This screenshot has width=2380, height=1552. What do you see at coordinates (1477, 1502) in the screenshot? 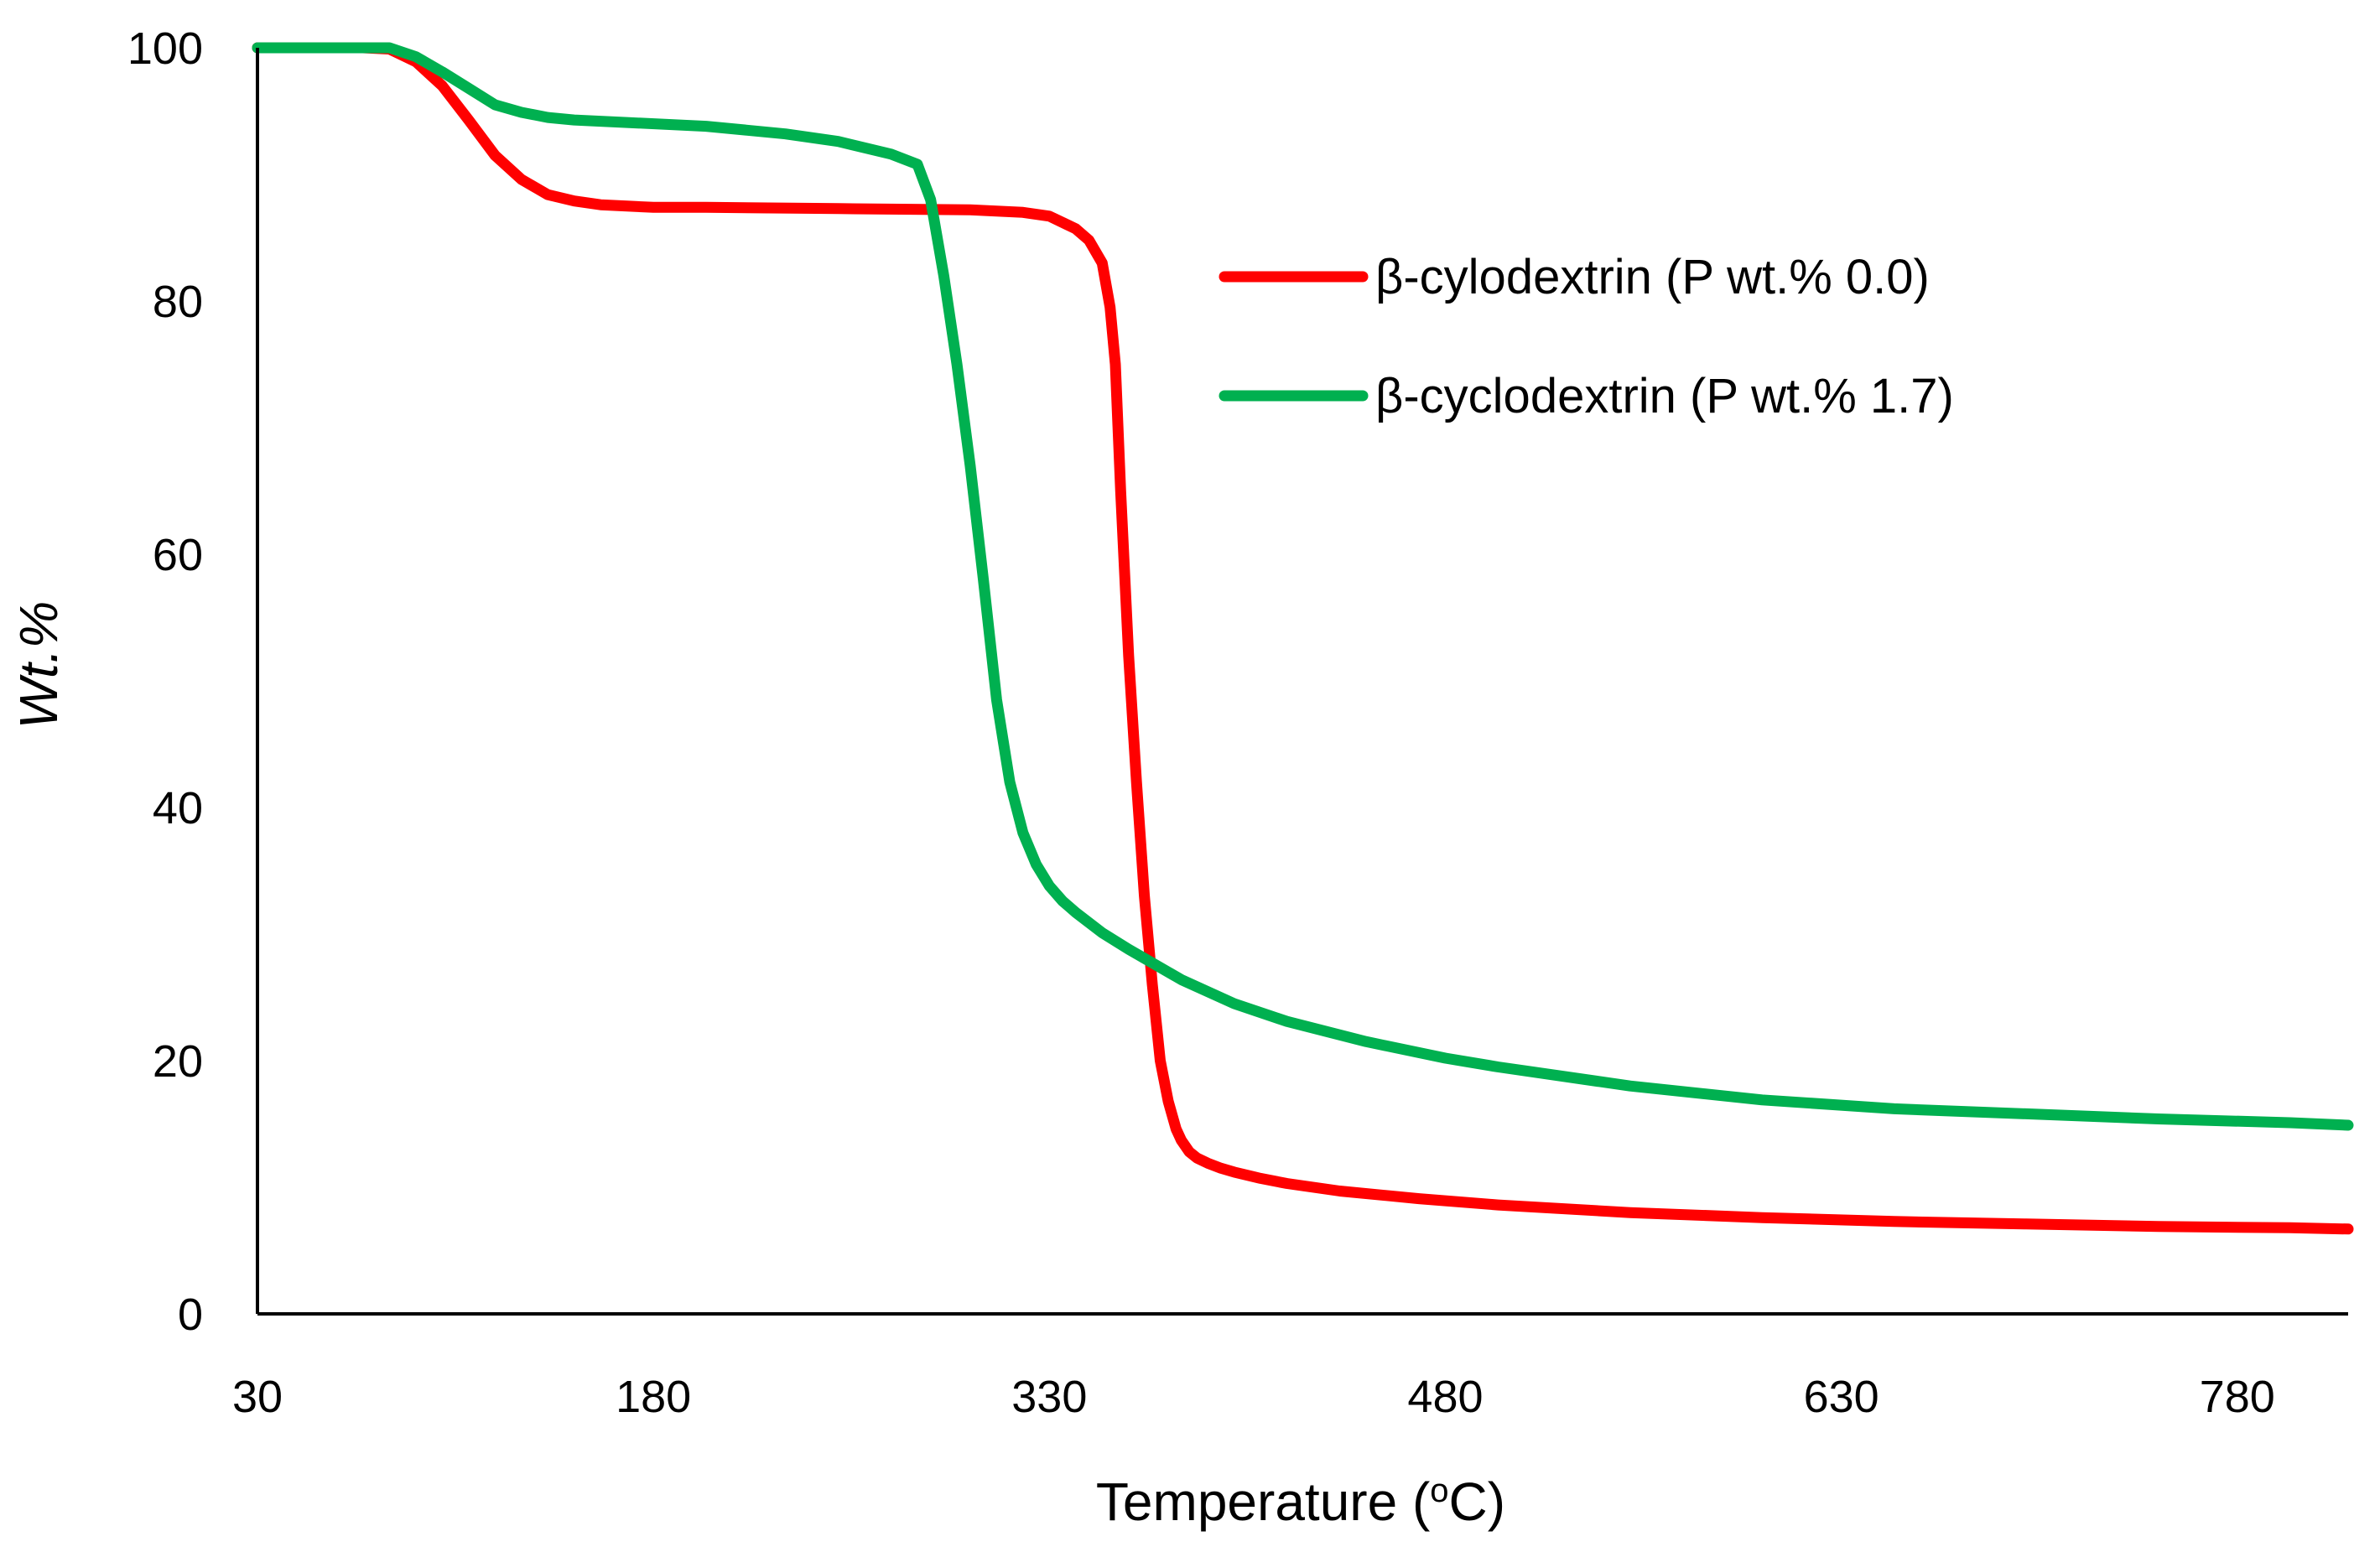
I see `x-axis-title-end: C)` at bounding box center [1477, 1502].